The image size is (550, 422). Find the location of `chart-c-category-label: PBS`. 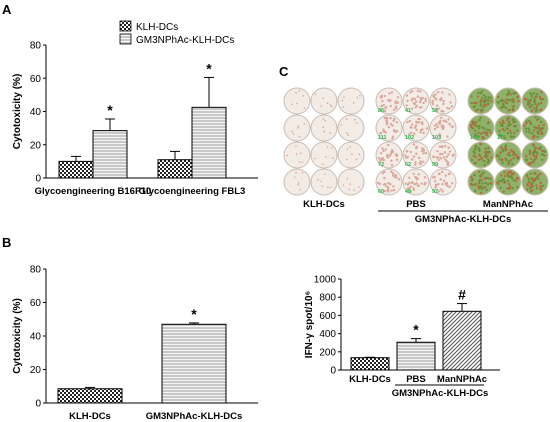

chart-c-category-label: PBS is located at coordinates (416, 379).